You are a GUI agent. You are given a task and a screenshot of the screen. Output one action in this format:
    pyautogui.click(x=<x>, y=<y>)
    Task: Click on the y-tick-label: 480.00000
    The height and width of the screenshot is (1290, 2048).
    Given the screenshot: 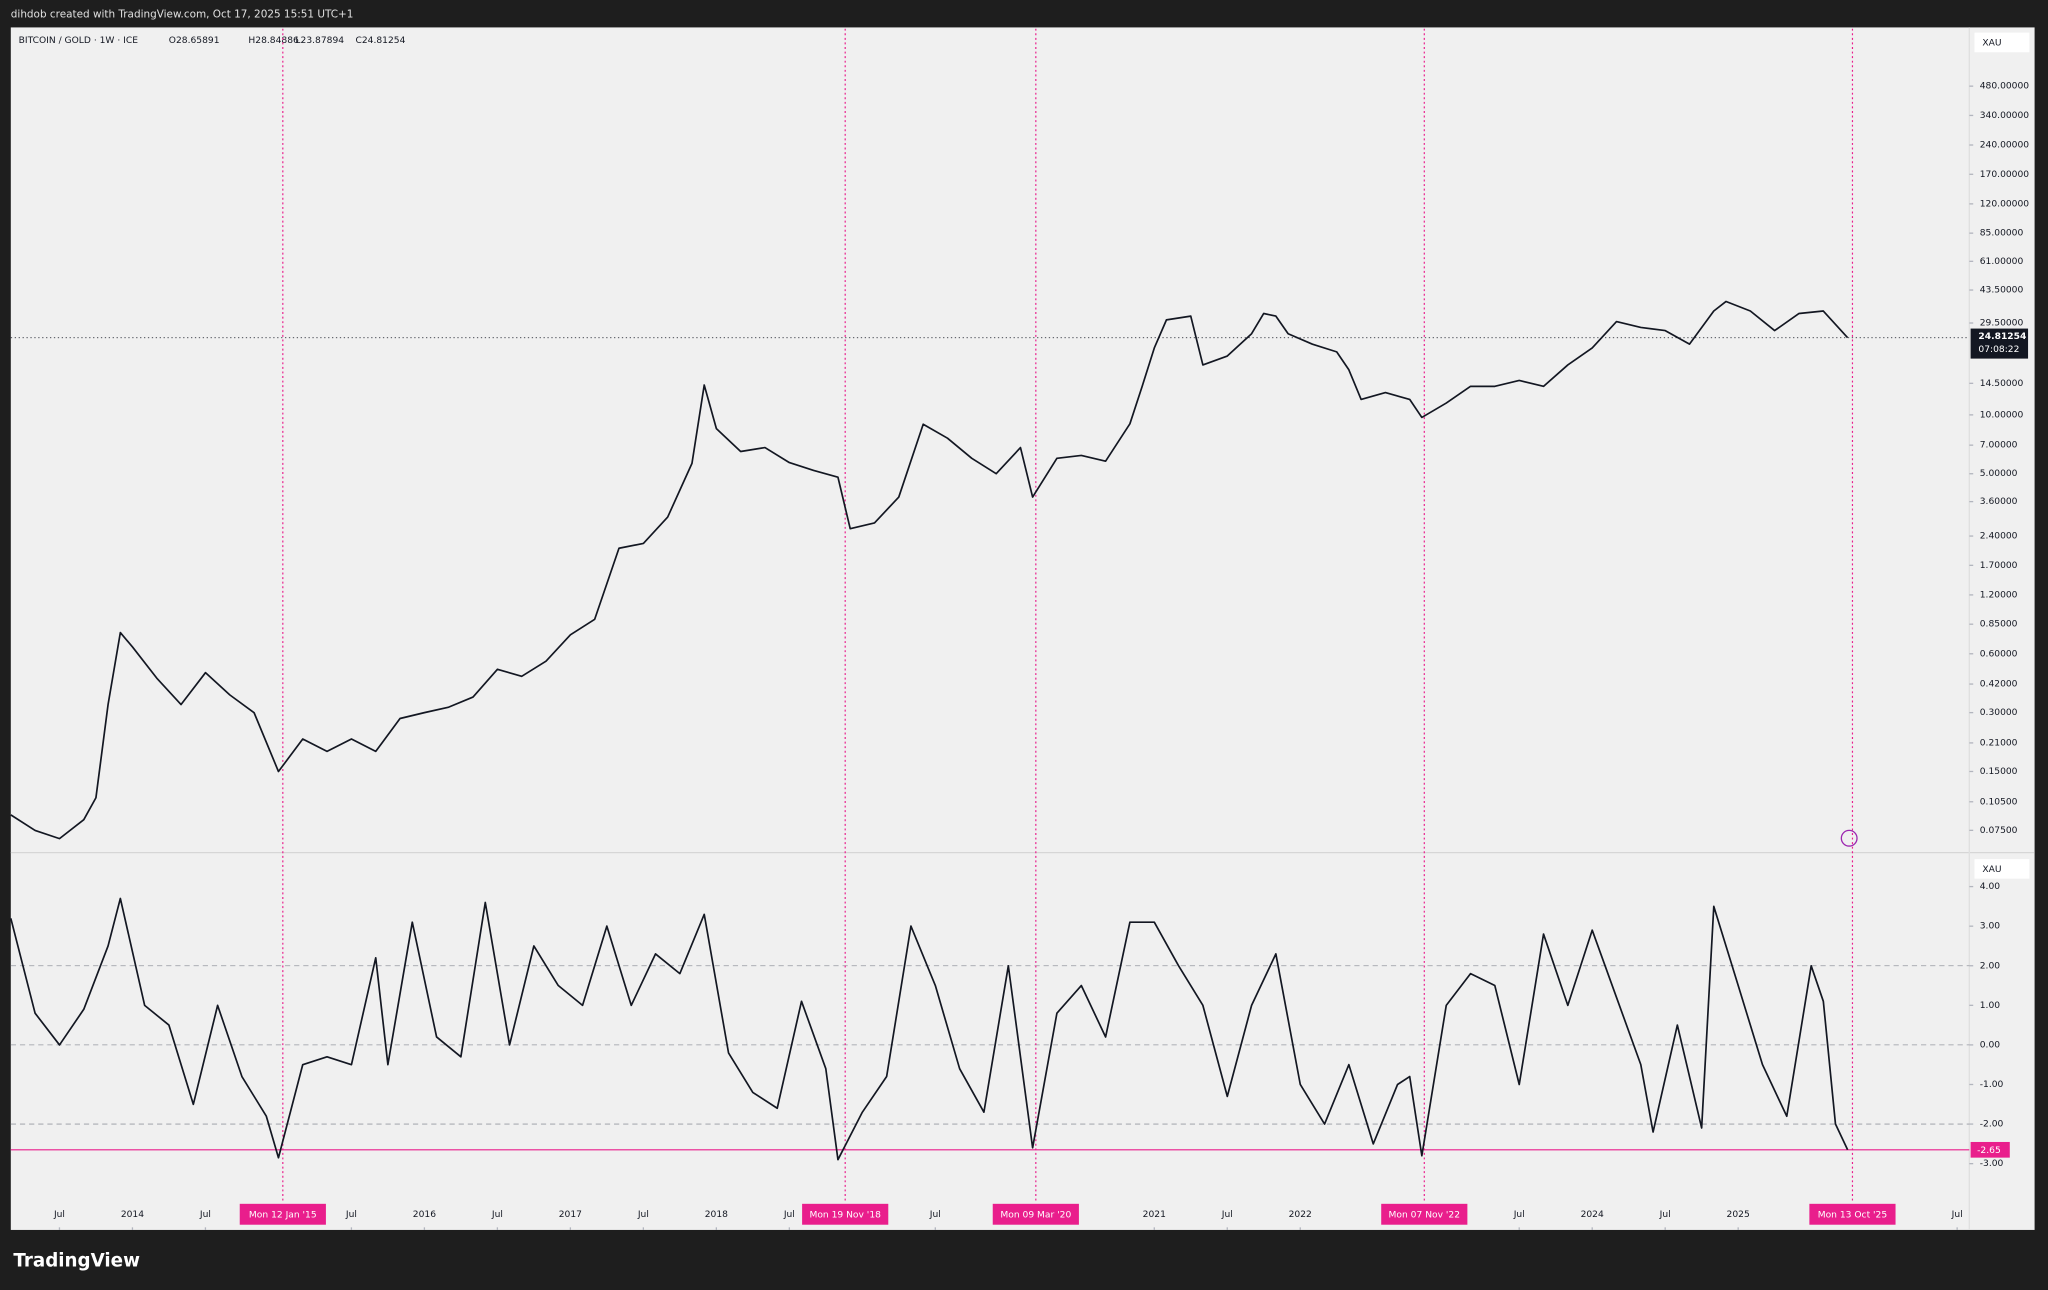 What is the action you would take?
    pyautogui.click(x=2005, y=87)
    